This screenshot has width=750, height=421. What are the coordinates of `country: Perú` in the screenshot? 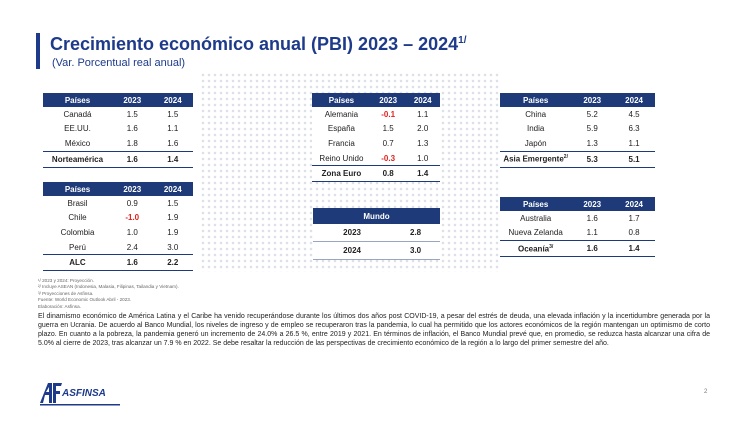 It's located at (77, 247).